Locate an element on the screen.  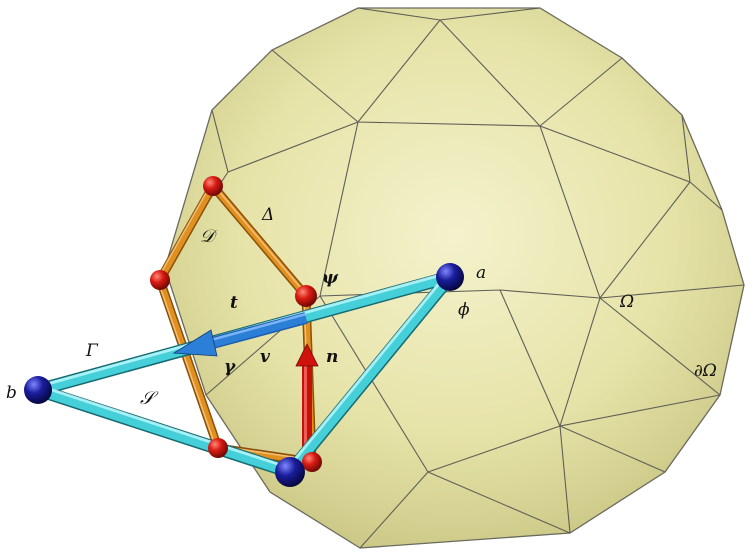
node-top is located at coordinates (213, 186).